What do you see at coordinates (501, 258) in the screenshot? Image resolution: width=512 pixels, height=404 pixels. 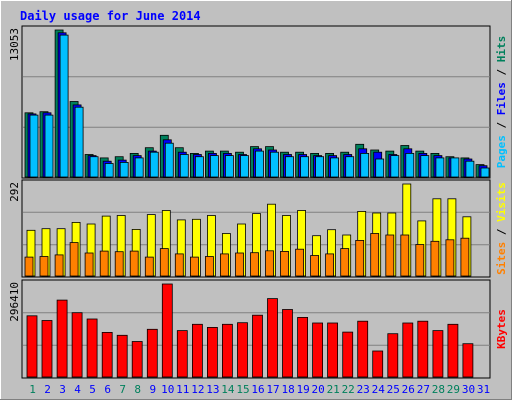 I see `right-label-part: Sites` at bounding box center [501, 258].